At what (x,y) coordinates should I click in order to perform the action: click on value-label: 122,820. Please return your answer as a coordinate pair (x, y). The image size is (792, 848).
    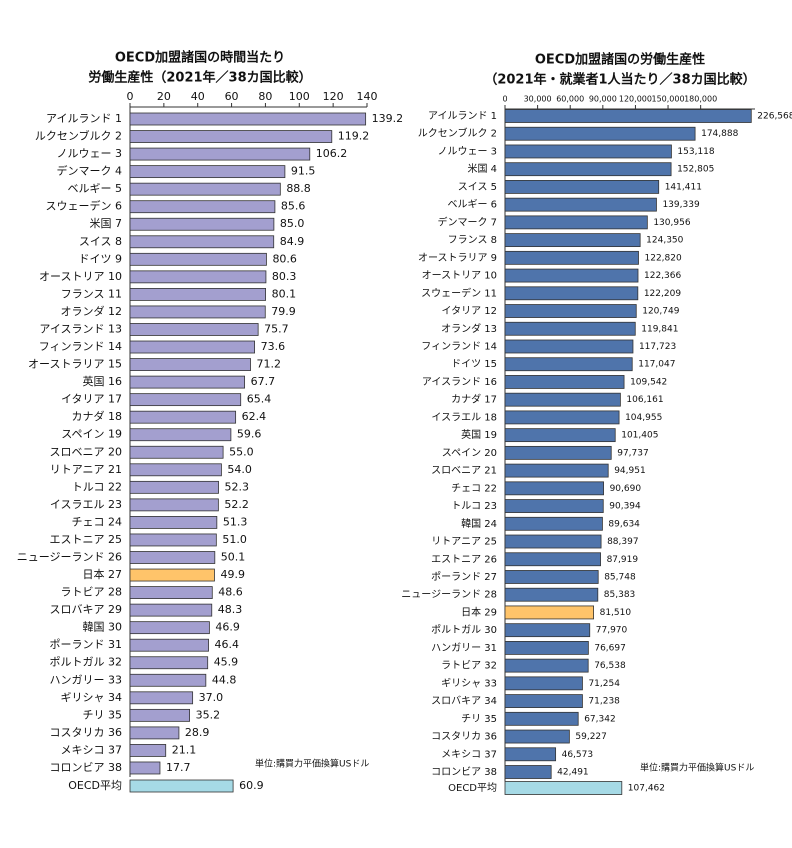
    Looking at the image, I should click on (663, 258).